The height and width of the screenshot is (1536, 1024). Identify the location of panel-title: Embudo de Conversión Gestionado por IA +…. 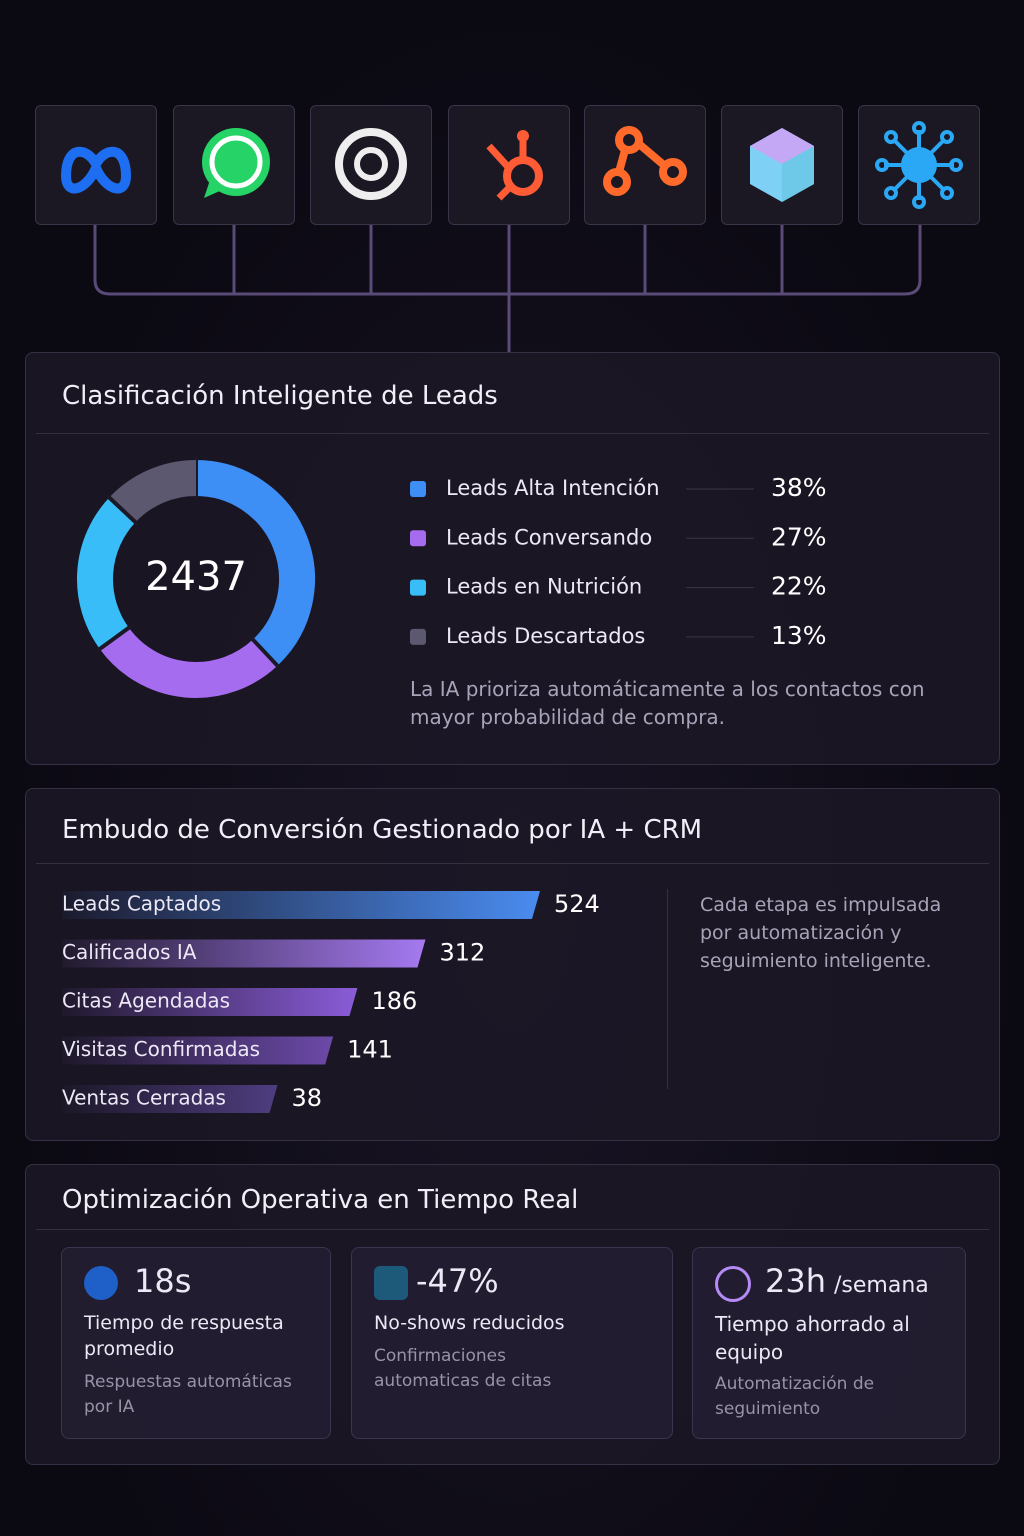
(382, 830).